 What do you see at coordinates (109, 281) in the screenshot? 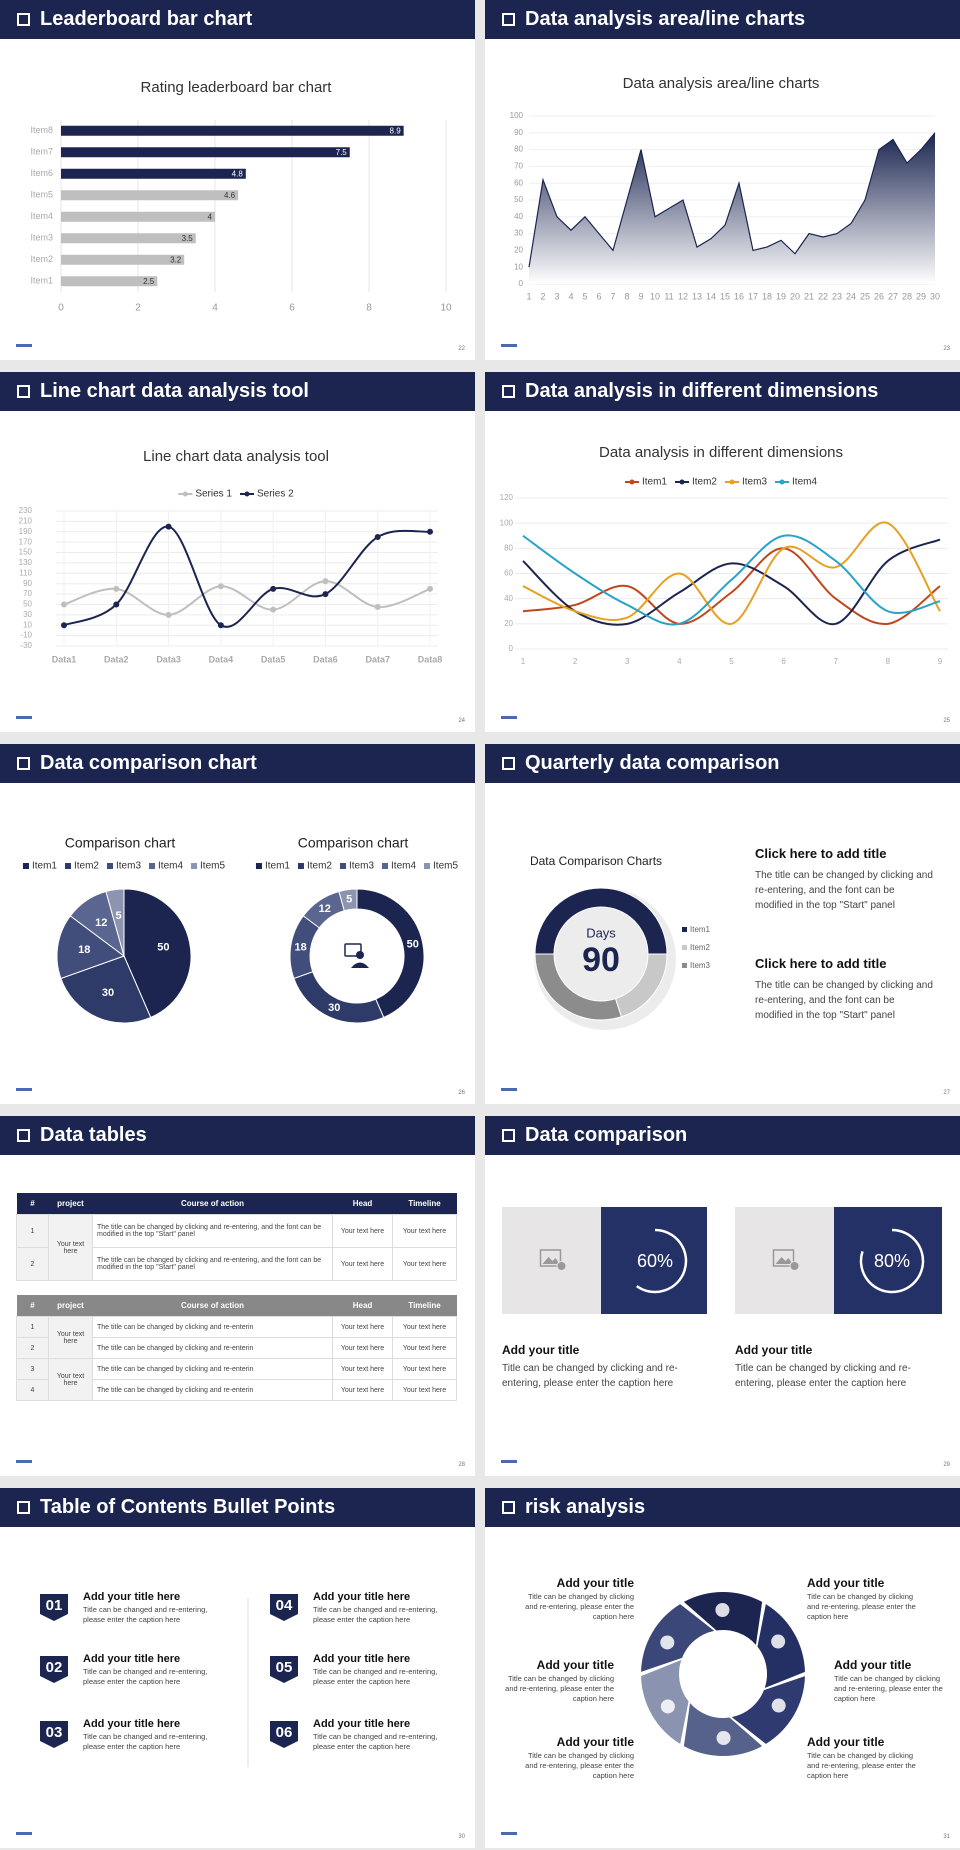
I see `bar` at bounding box center [109, 281].